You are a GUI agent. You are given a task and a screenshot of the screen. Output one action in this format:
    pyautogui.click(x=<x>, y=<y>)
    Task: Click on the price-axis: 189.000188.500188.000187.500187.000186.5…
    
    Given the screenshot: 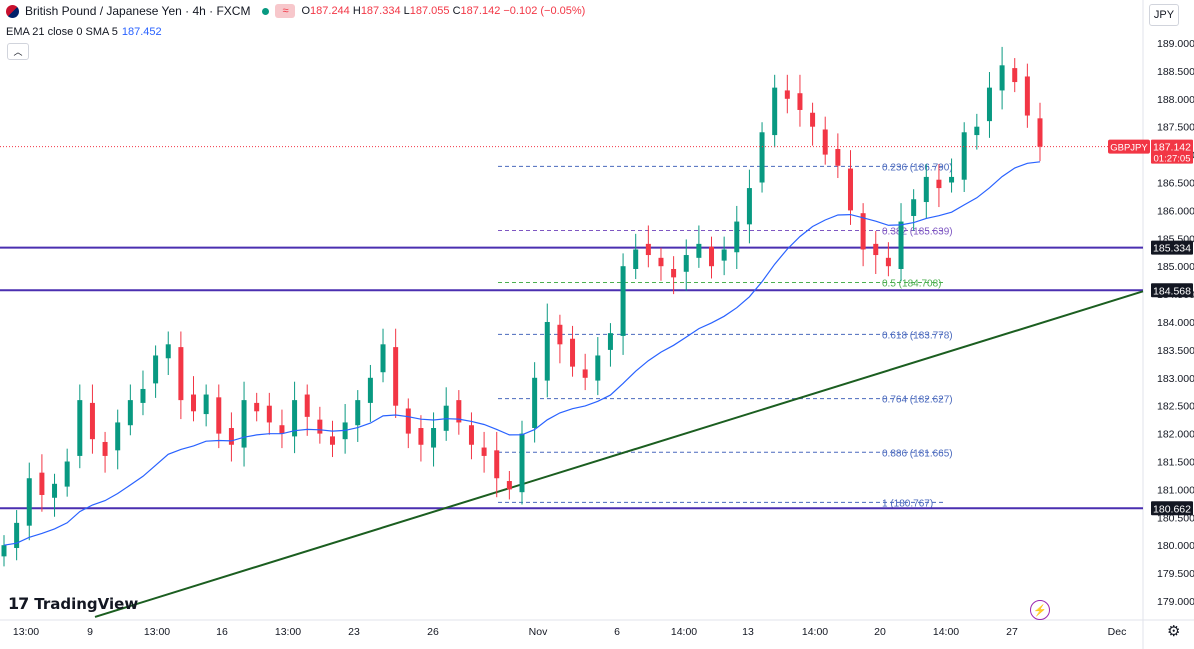 What is the action you would take?
    pyautogui.click(x=1175, y=323)
    